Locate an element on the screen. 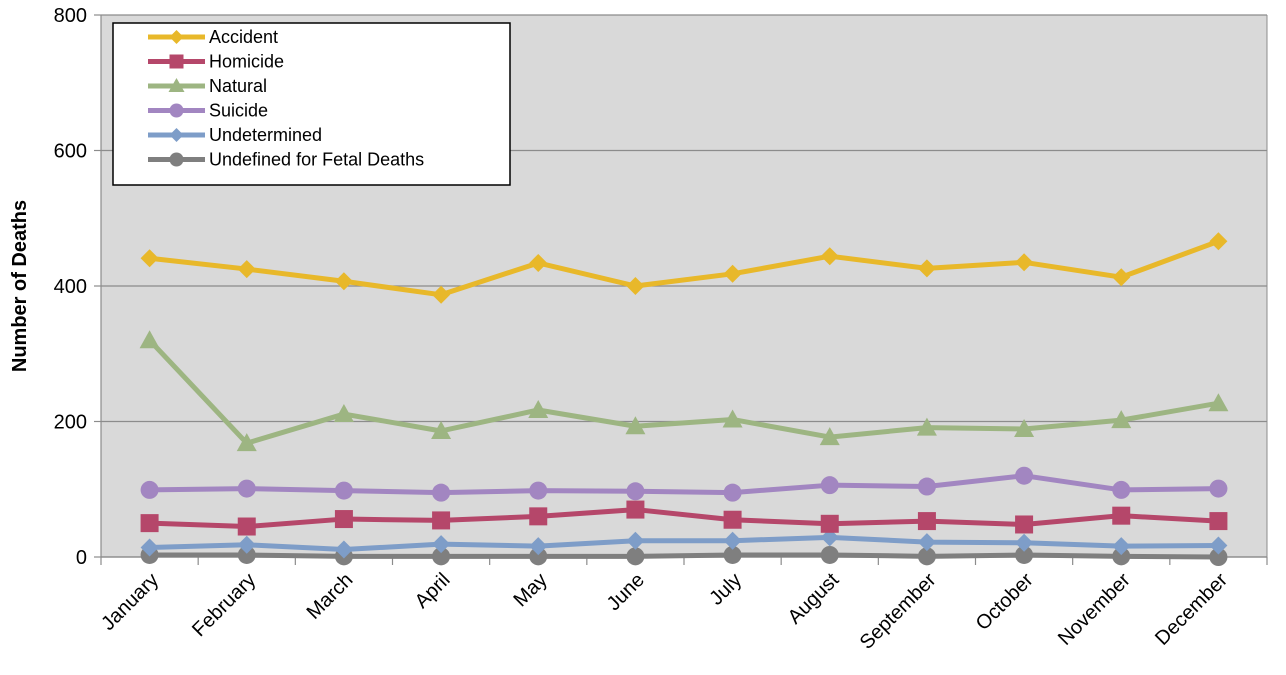  x-tick-label: October is located at coordinates (1005, 602).